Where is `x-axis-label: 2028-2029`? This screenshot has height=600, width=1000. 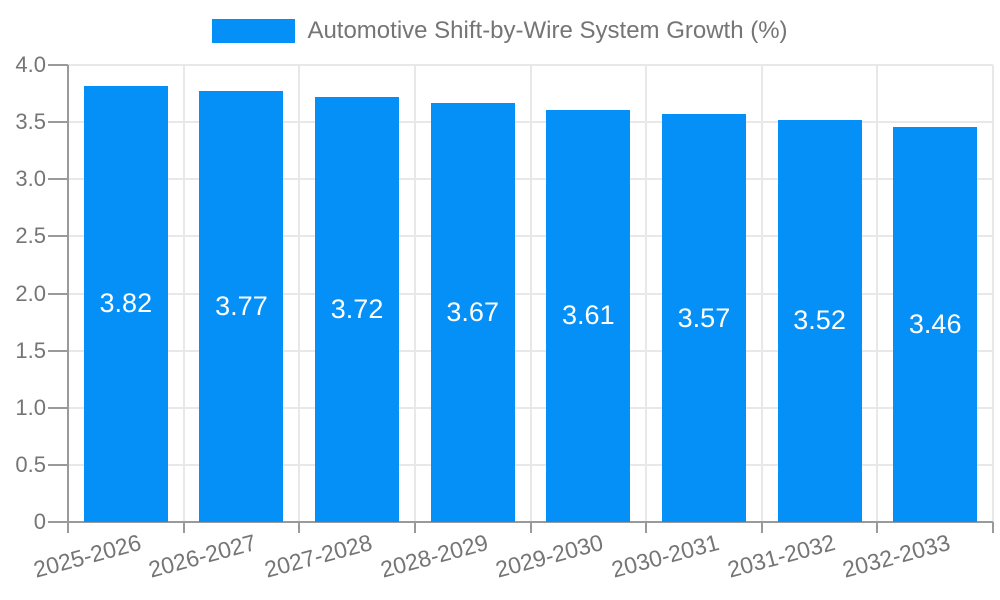
x-axis-label: 2028-2029 is located at coordinates (434, 556).